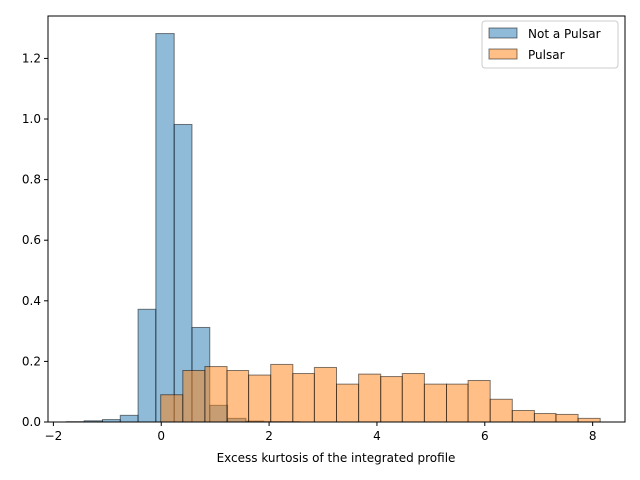 This screenshot has height=480, width=640. Describe the element at coordinates (550, 44) in the screenshot. I see `legend: Not a Pulsar Pulsar` at that location.